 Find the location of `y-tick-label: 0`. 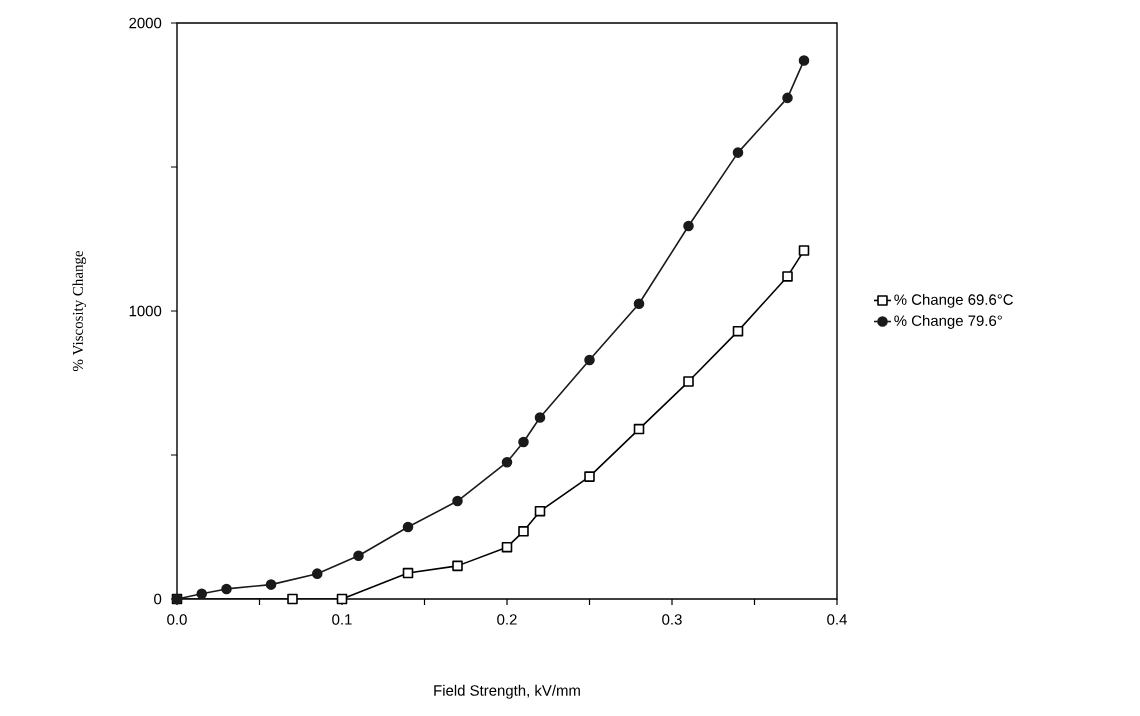

y-tick-label: 0 is located at coordinates (158, 599).